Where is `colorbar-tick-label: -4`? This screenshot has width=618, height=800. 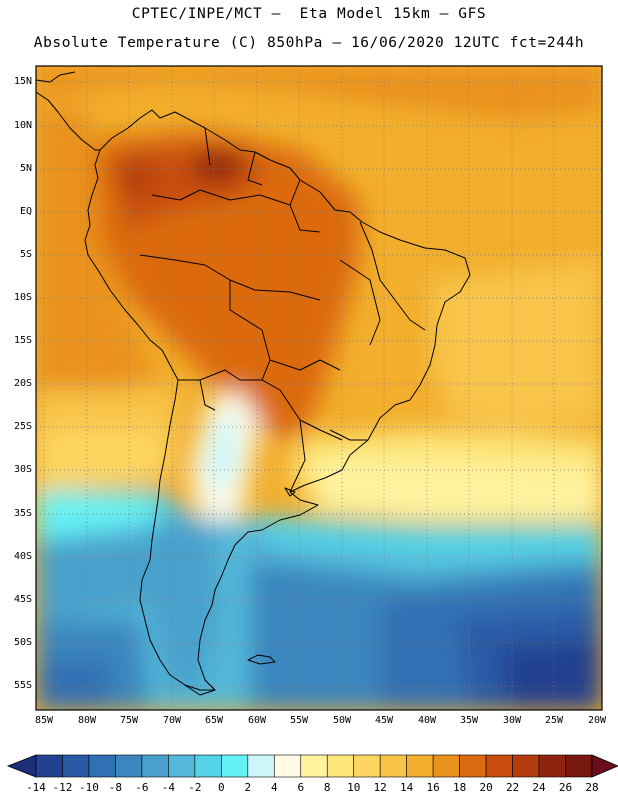 colorbar-tick-label: -4 is located at coordinates (168, 787).